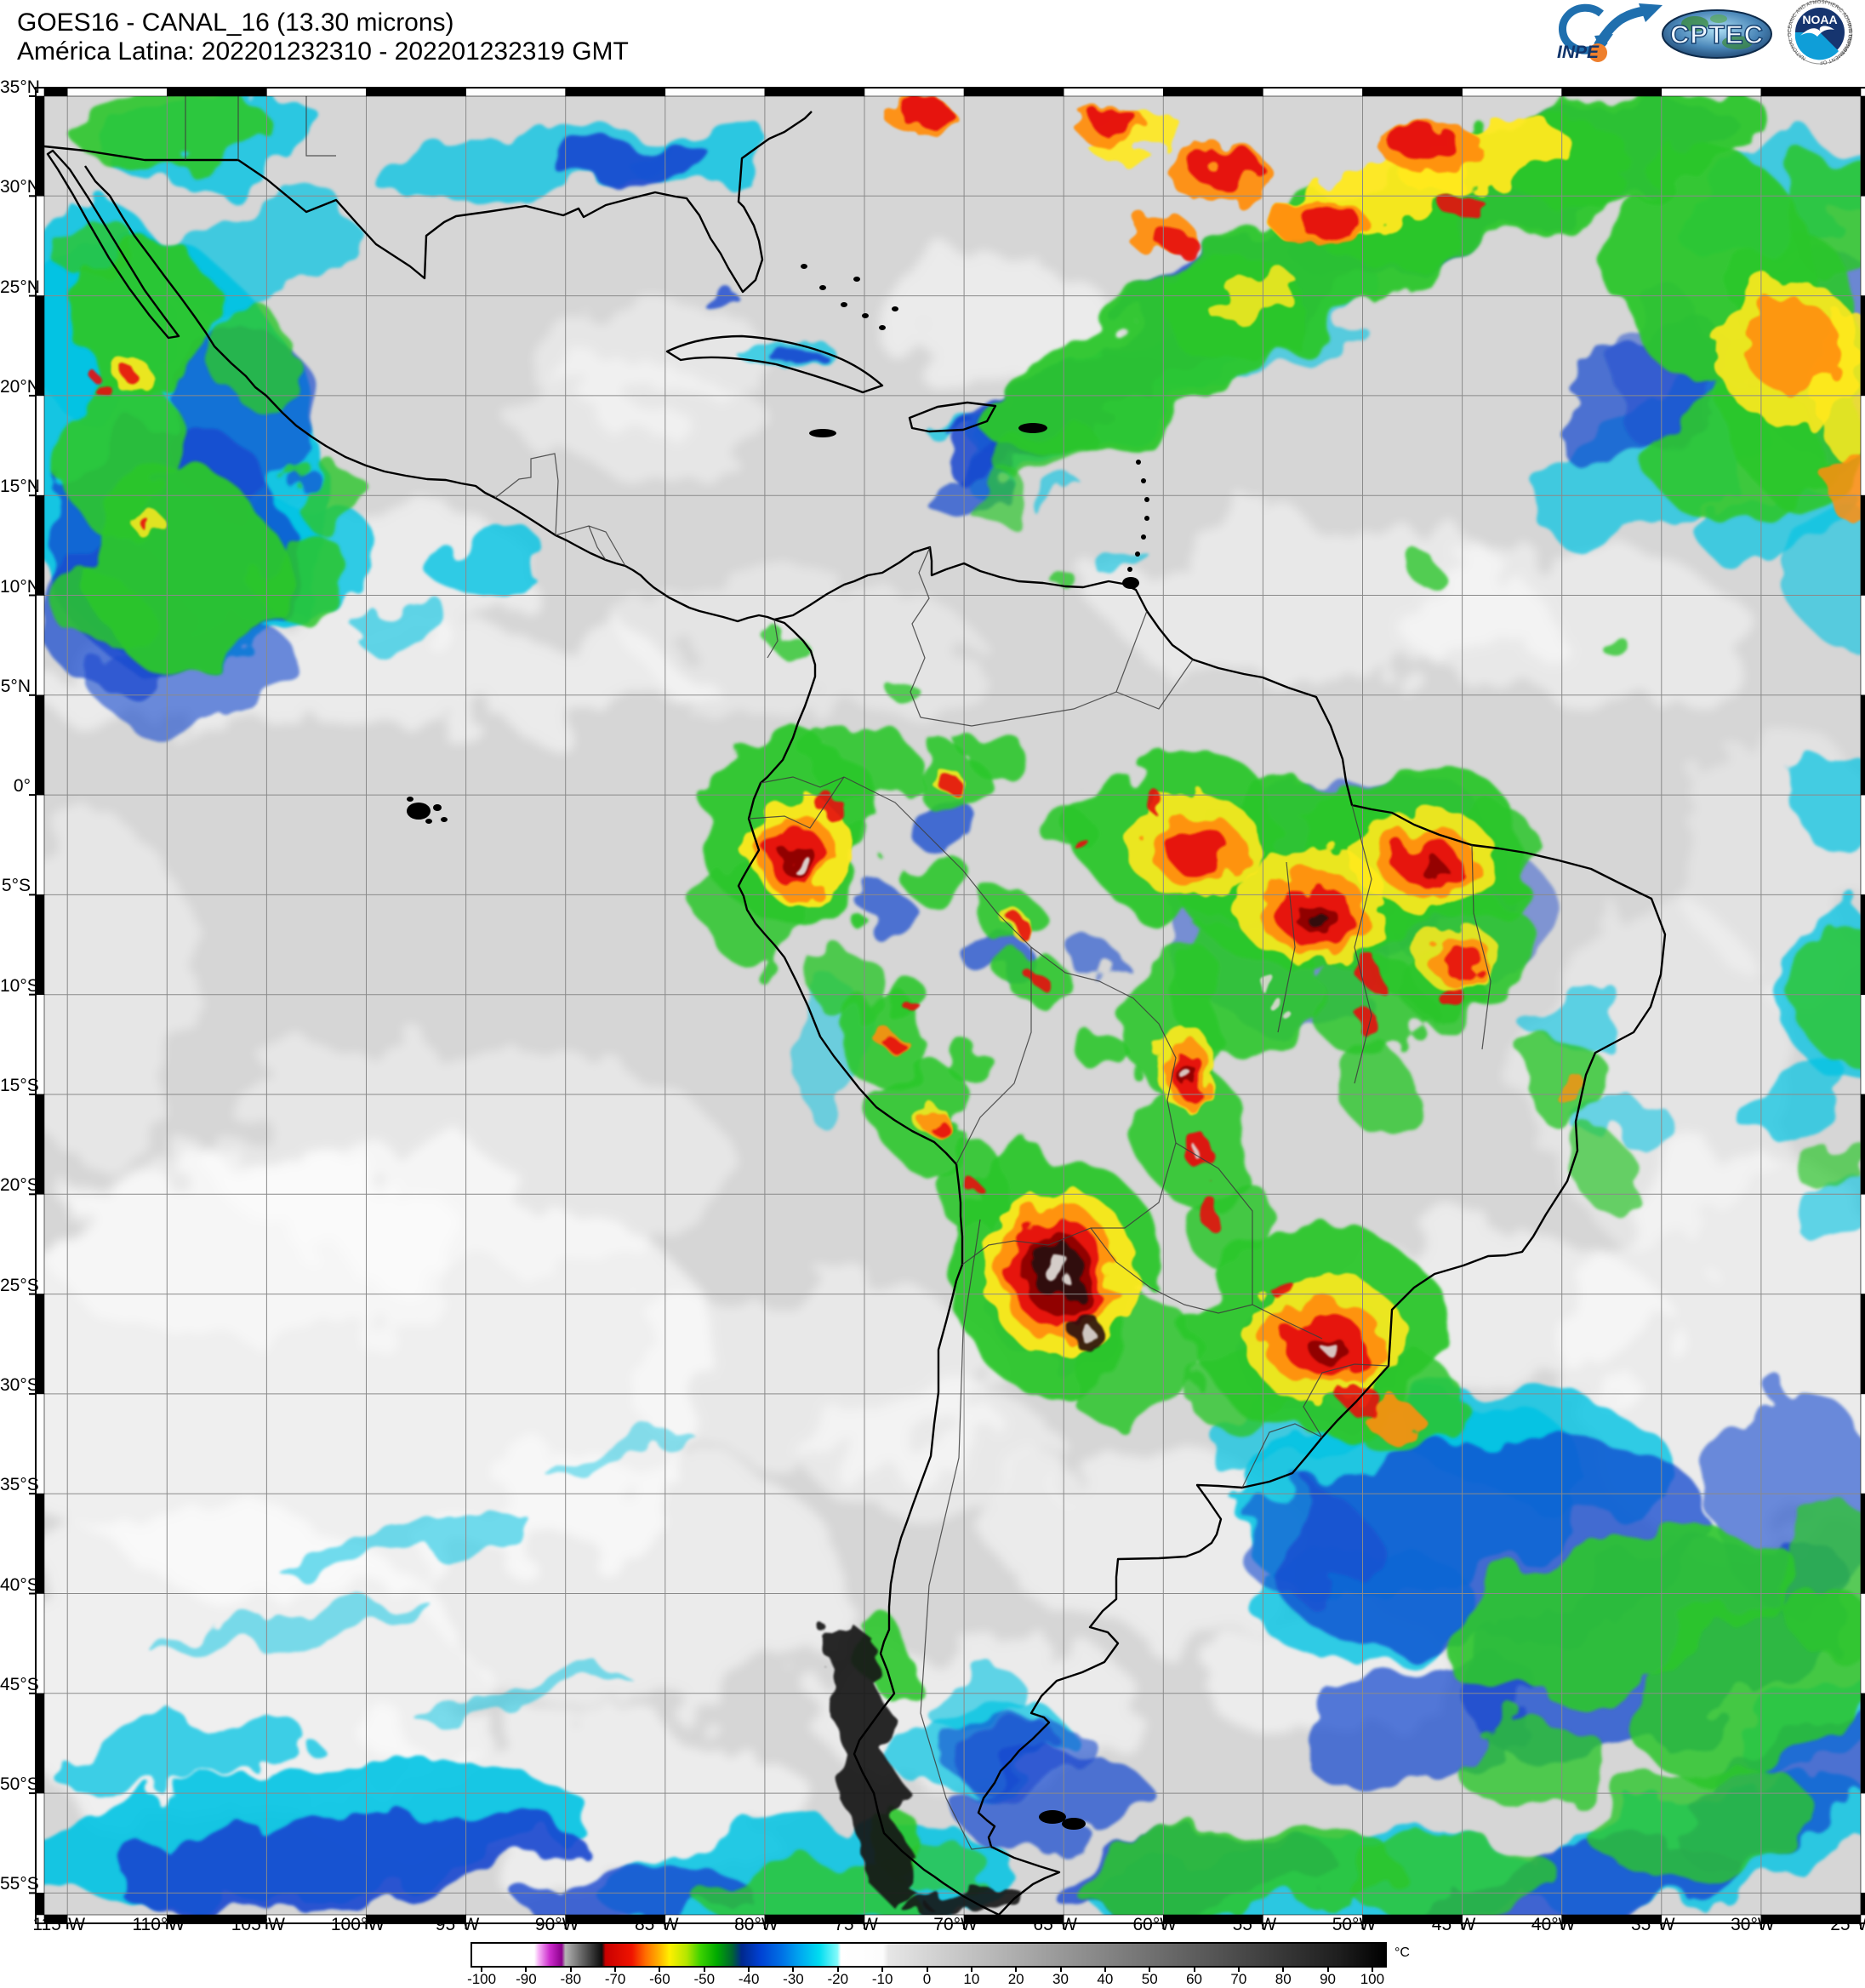  Describe the element at coordinates (1653, 1924) in the screenshot. I see `lon-label-35W: 35°W` at that location.